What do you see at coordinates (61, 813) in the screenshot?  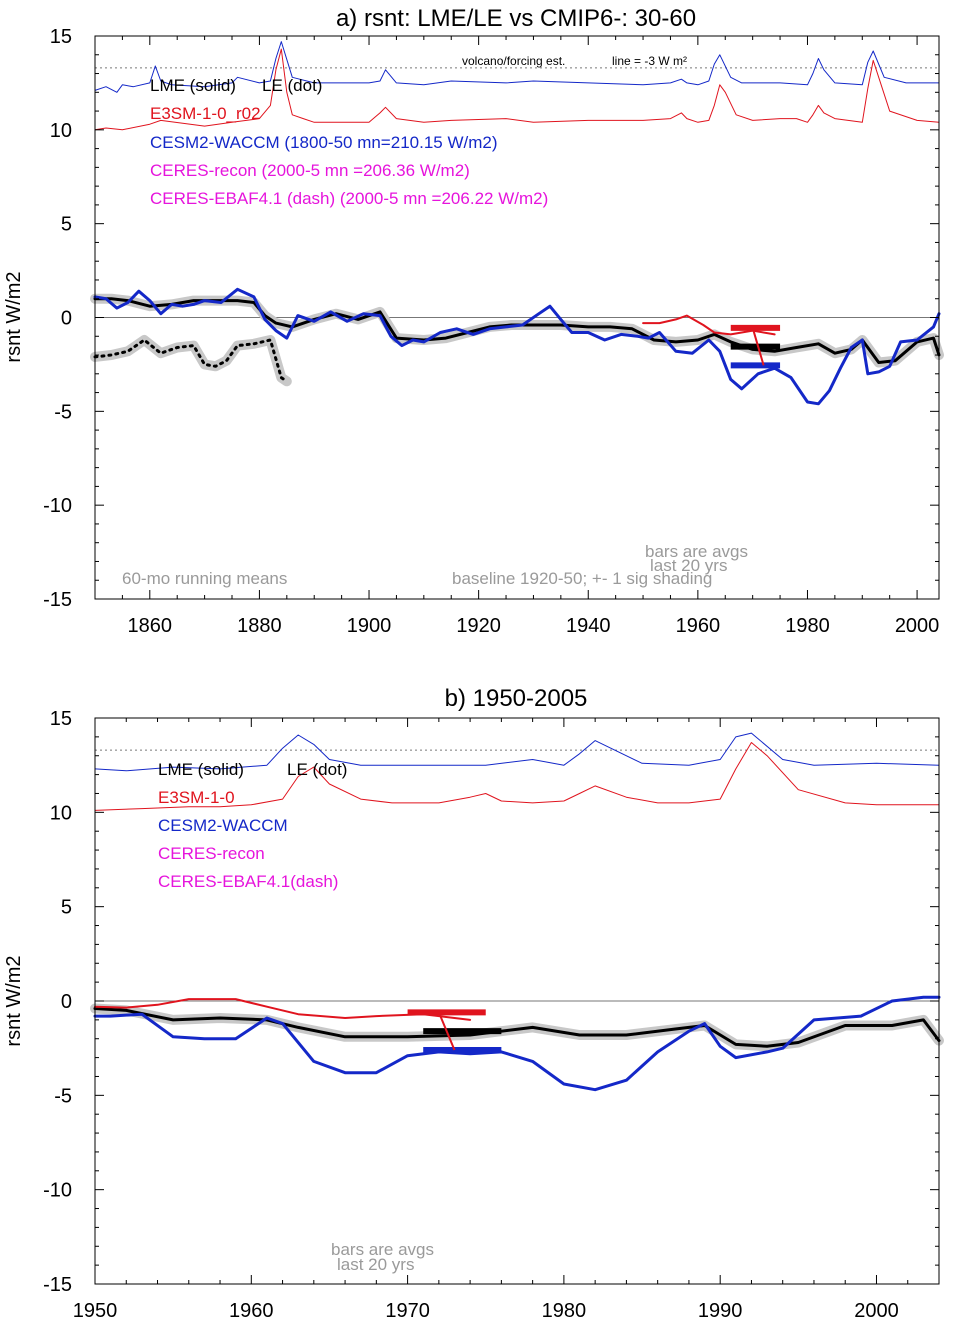 I see `panel-b-ytick-label: 10` at bounding box center [61, 813].